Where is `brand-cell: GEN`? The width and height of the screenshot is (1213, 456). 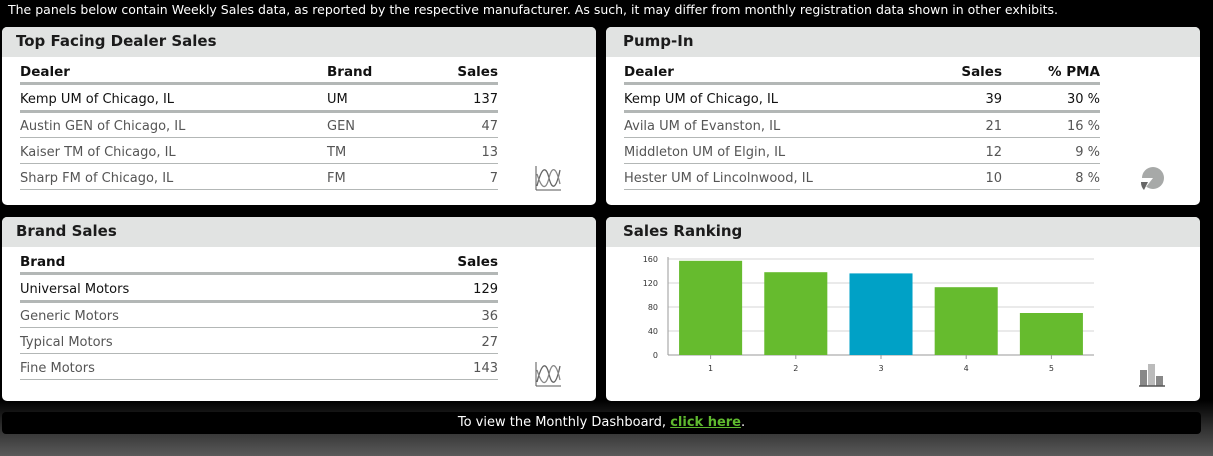 brand-cell: GEN is located at coordinates (377, 124).